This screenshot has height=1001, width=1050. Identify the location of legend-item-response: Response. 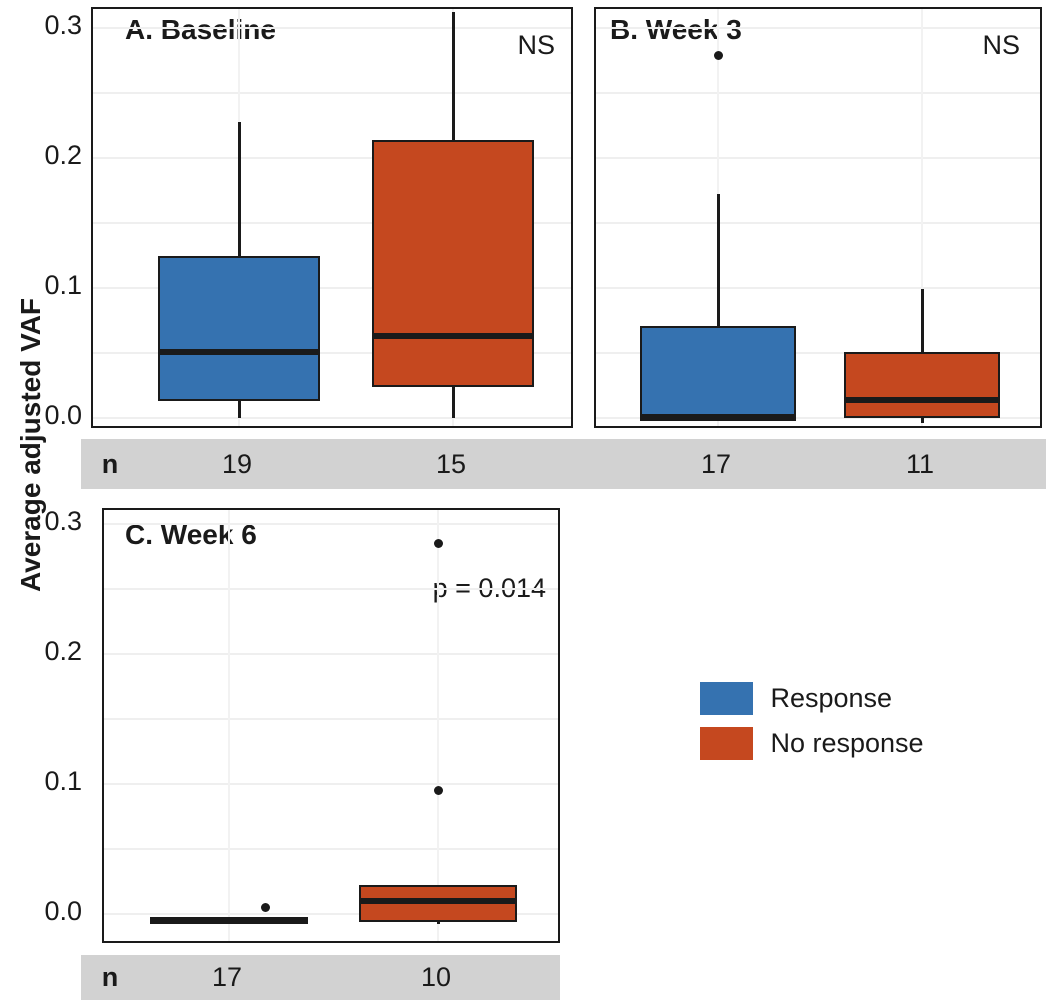
(812, 698).